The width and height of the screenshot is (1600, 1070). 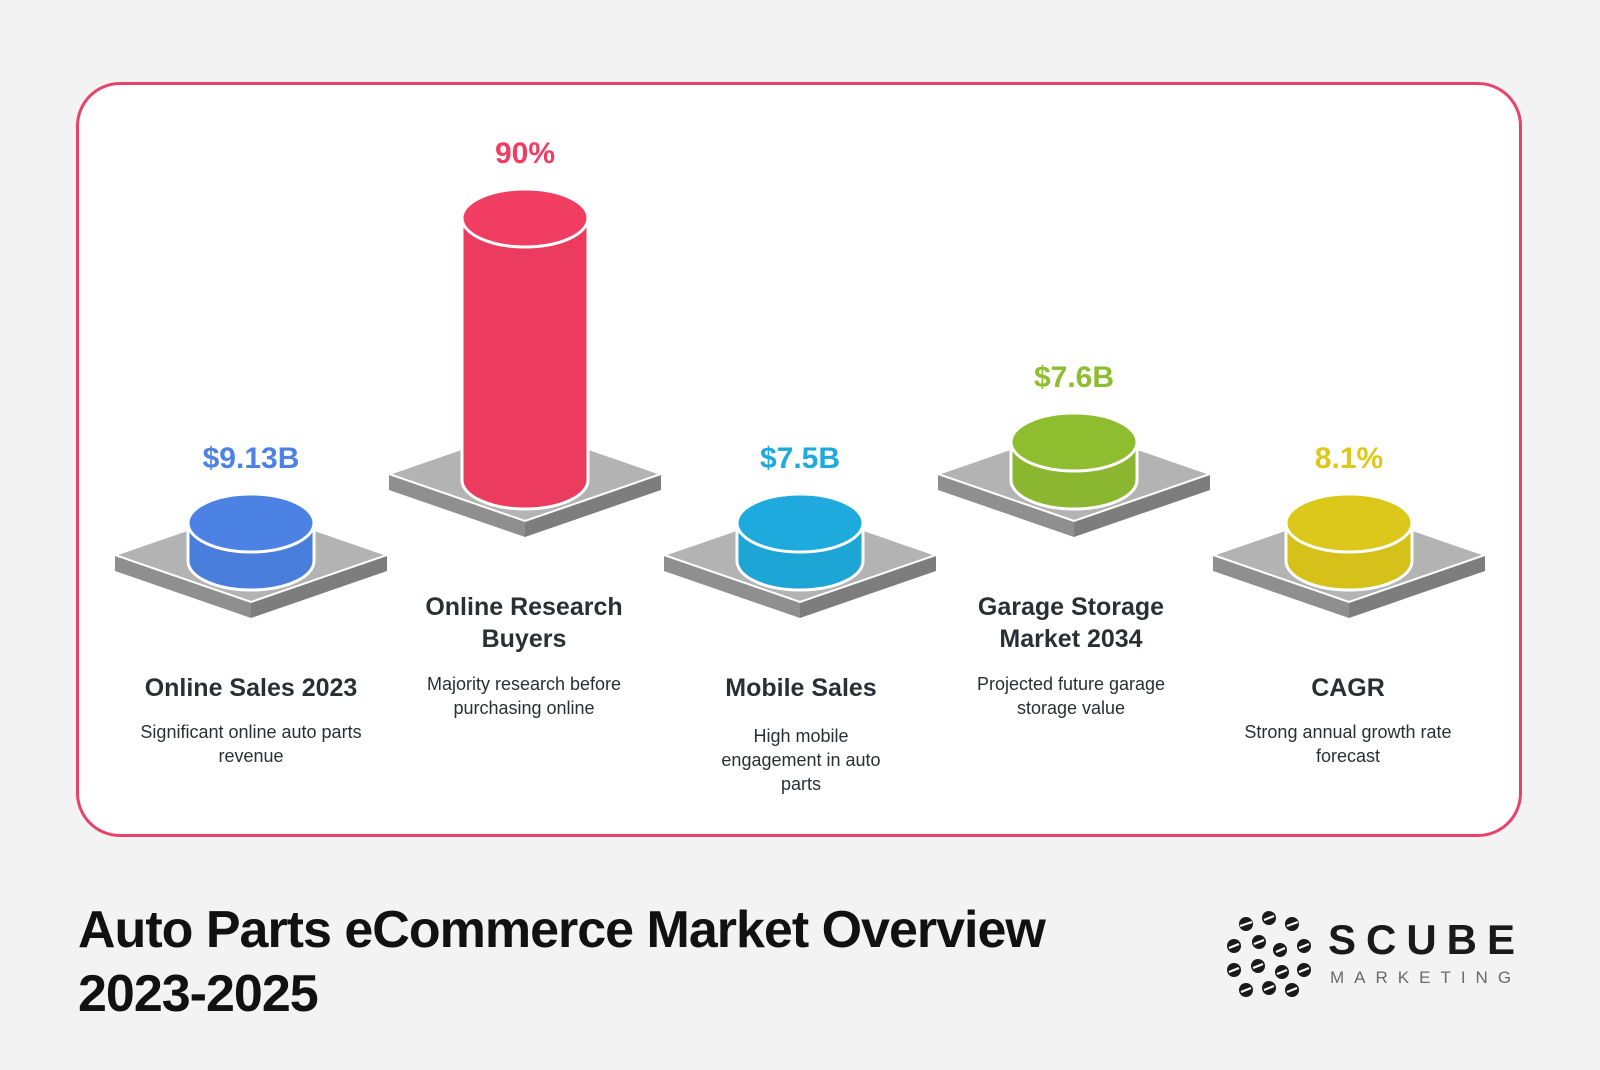 I want to click on value-label: 8.1%, so click(x=1349, y=458).